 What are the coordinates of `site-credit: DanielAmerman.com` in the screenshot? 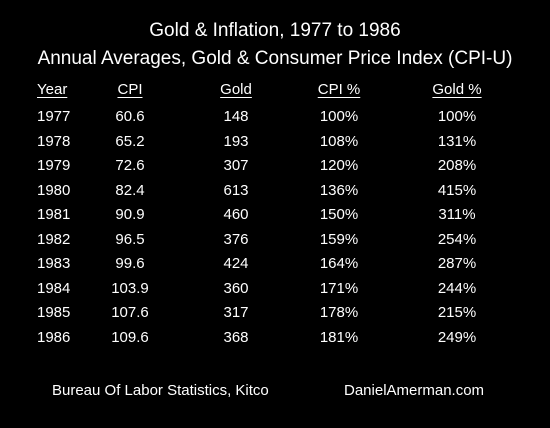 It's located at (414, 390).